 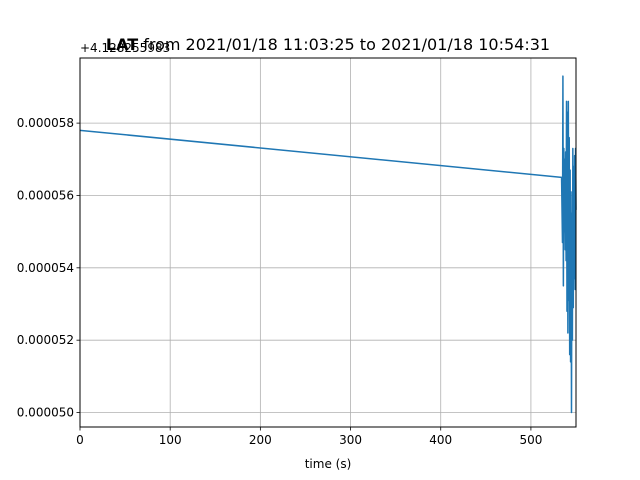 What do you see at coordinates (80, 440) in the screenshot?
I see `x-tick-label: 0` at bounding box center [80, 440].